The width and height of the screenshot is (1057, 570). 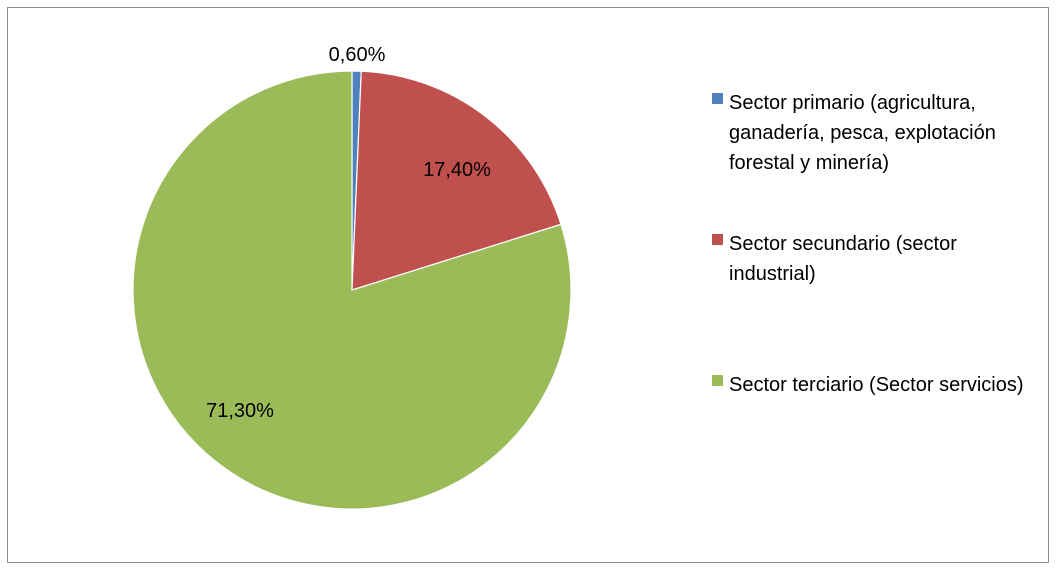 What do you see at coordinates (357, 55) in the screenshot?
I see `data-label-primario: 0,60%` at bounding box center [357, 55].